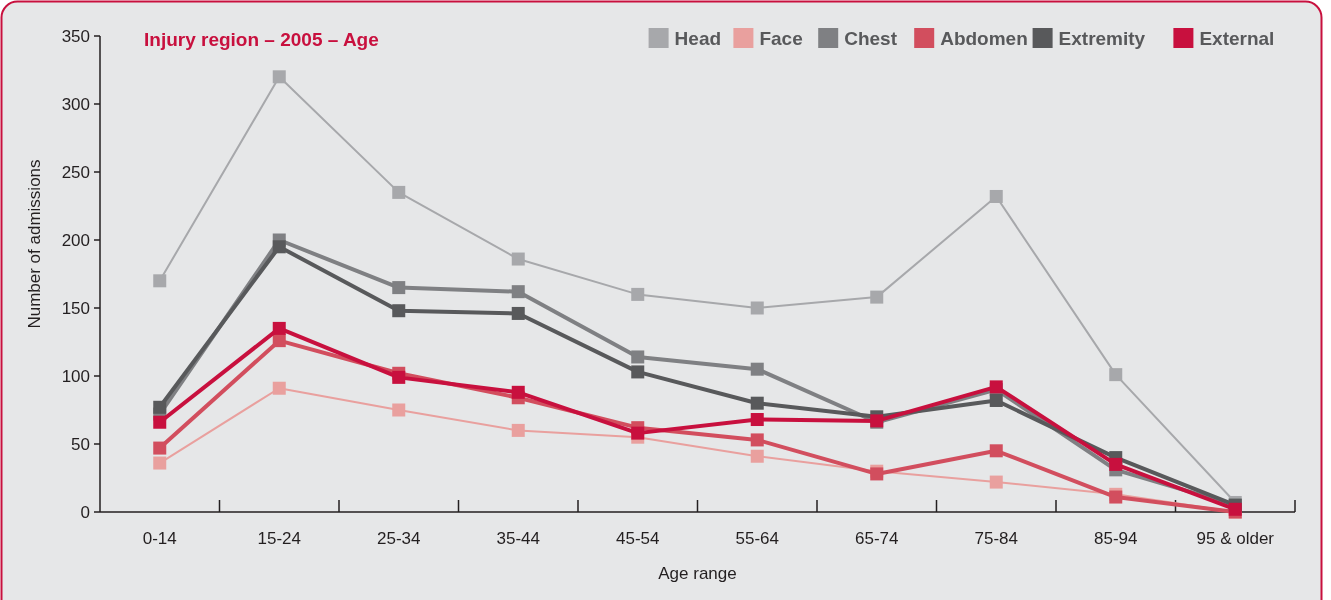  I want to click on x-tick-label: 15-24, so click(279, 538).